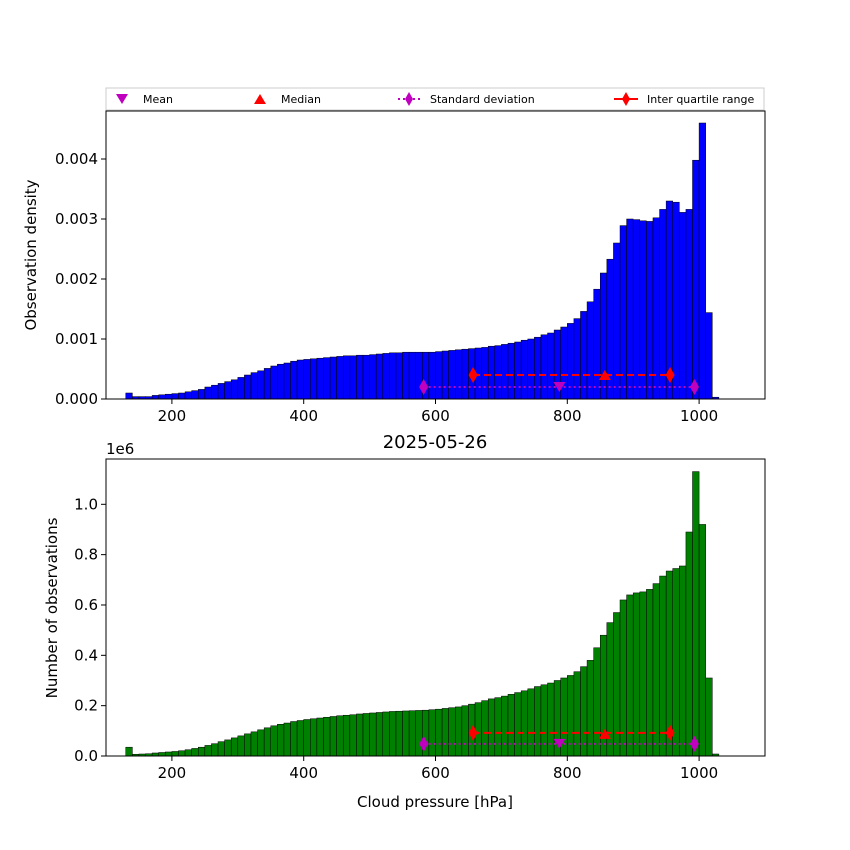 The height and width of the screenshot is (850, 850). What do you see at coordinates (559, 743) in the screenshot?
I see `count-mean-marker` at bounding box center [559, 743].